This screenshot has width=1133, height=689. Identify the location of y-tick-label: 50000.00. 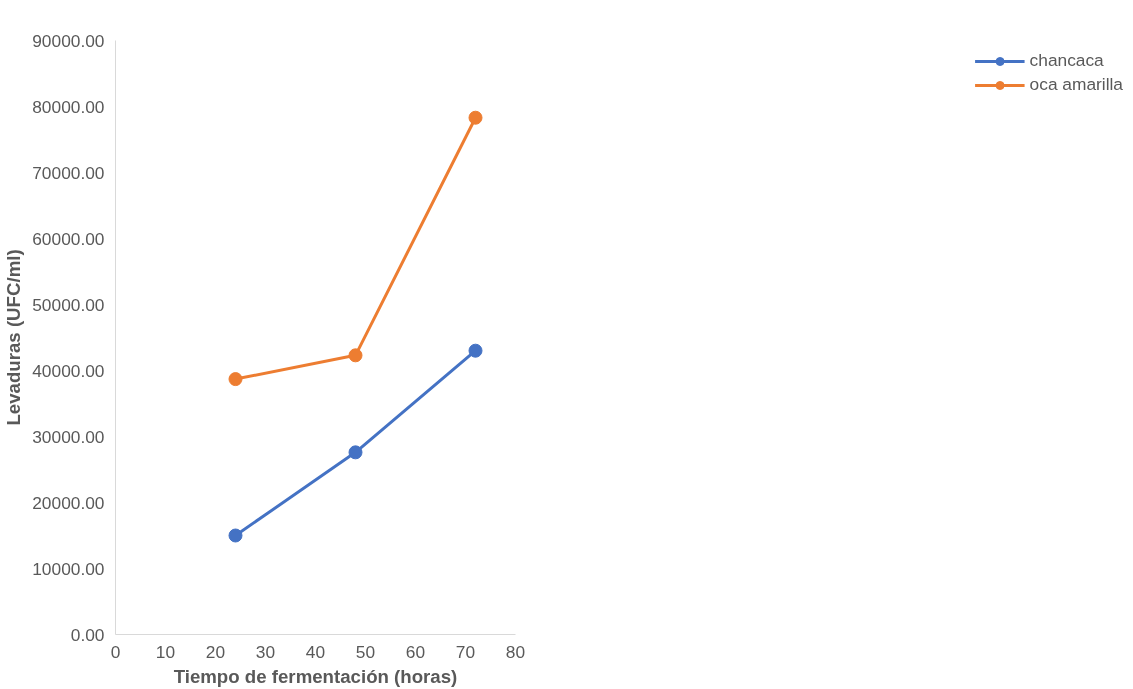
(68, 304).